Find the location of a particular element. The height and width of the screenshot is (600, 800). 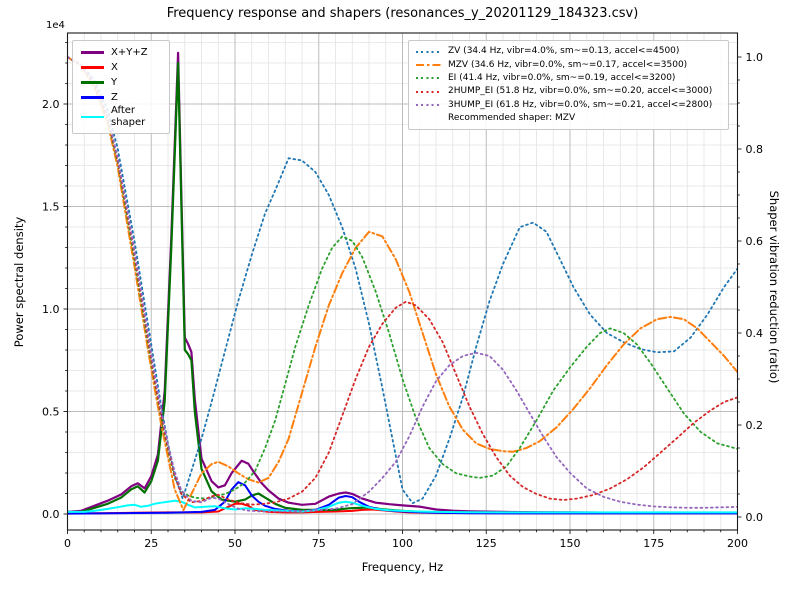

psd-legend-item-4: After shaper is located at coordinates (121, 117).